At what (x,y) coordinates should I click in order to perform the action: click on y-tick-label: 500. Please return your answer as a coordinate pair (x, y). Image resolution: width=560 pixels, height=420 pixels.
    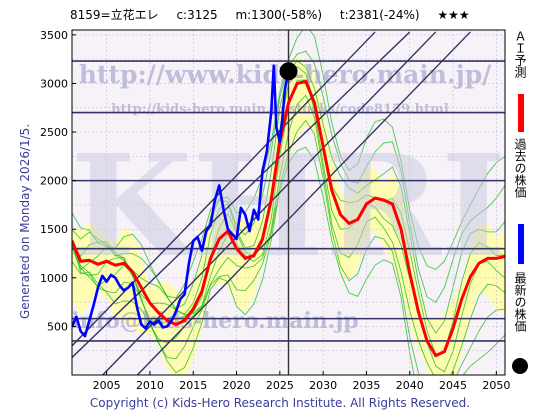
    Looking at the image, I should click on (57, 326).